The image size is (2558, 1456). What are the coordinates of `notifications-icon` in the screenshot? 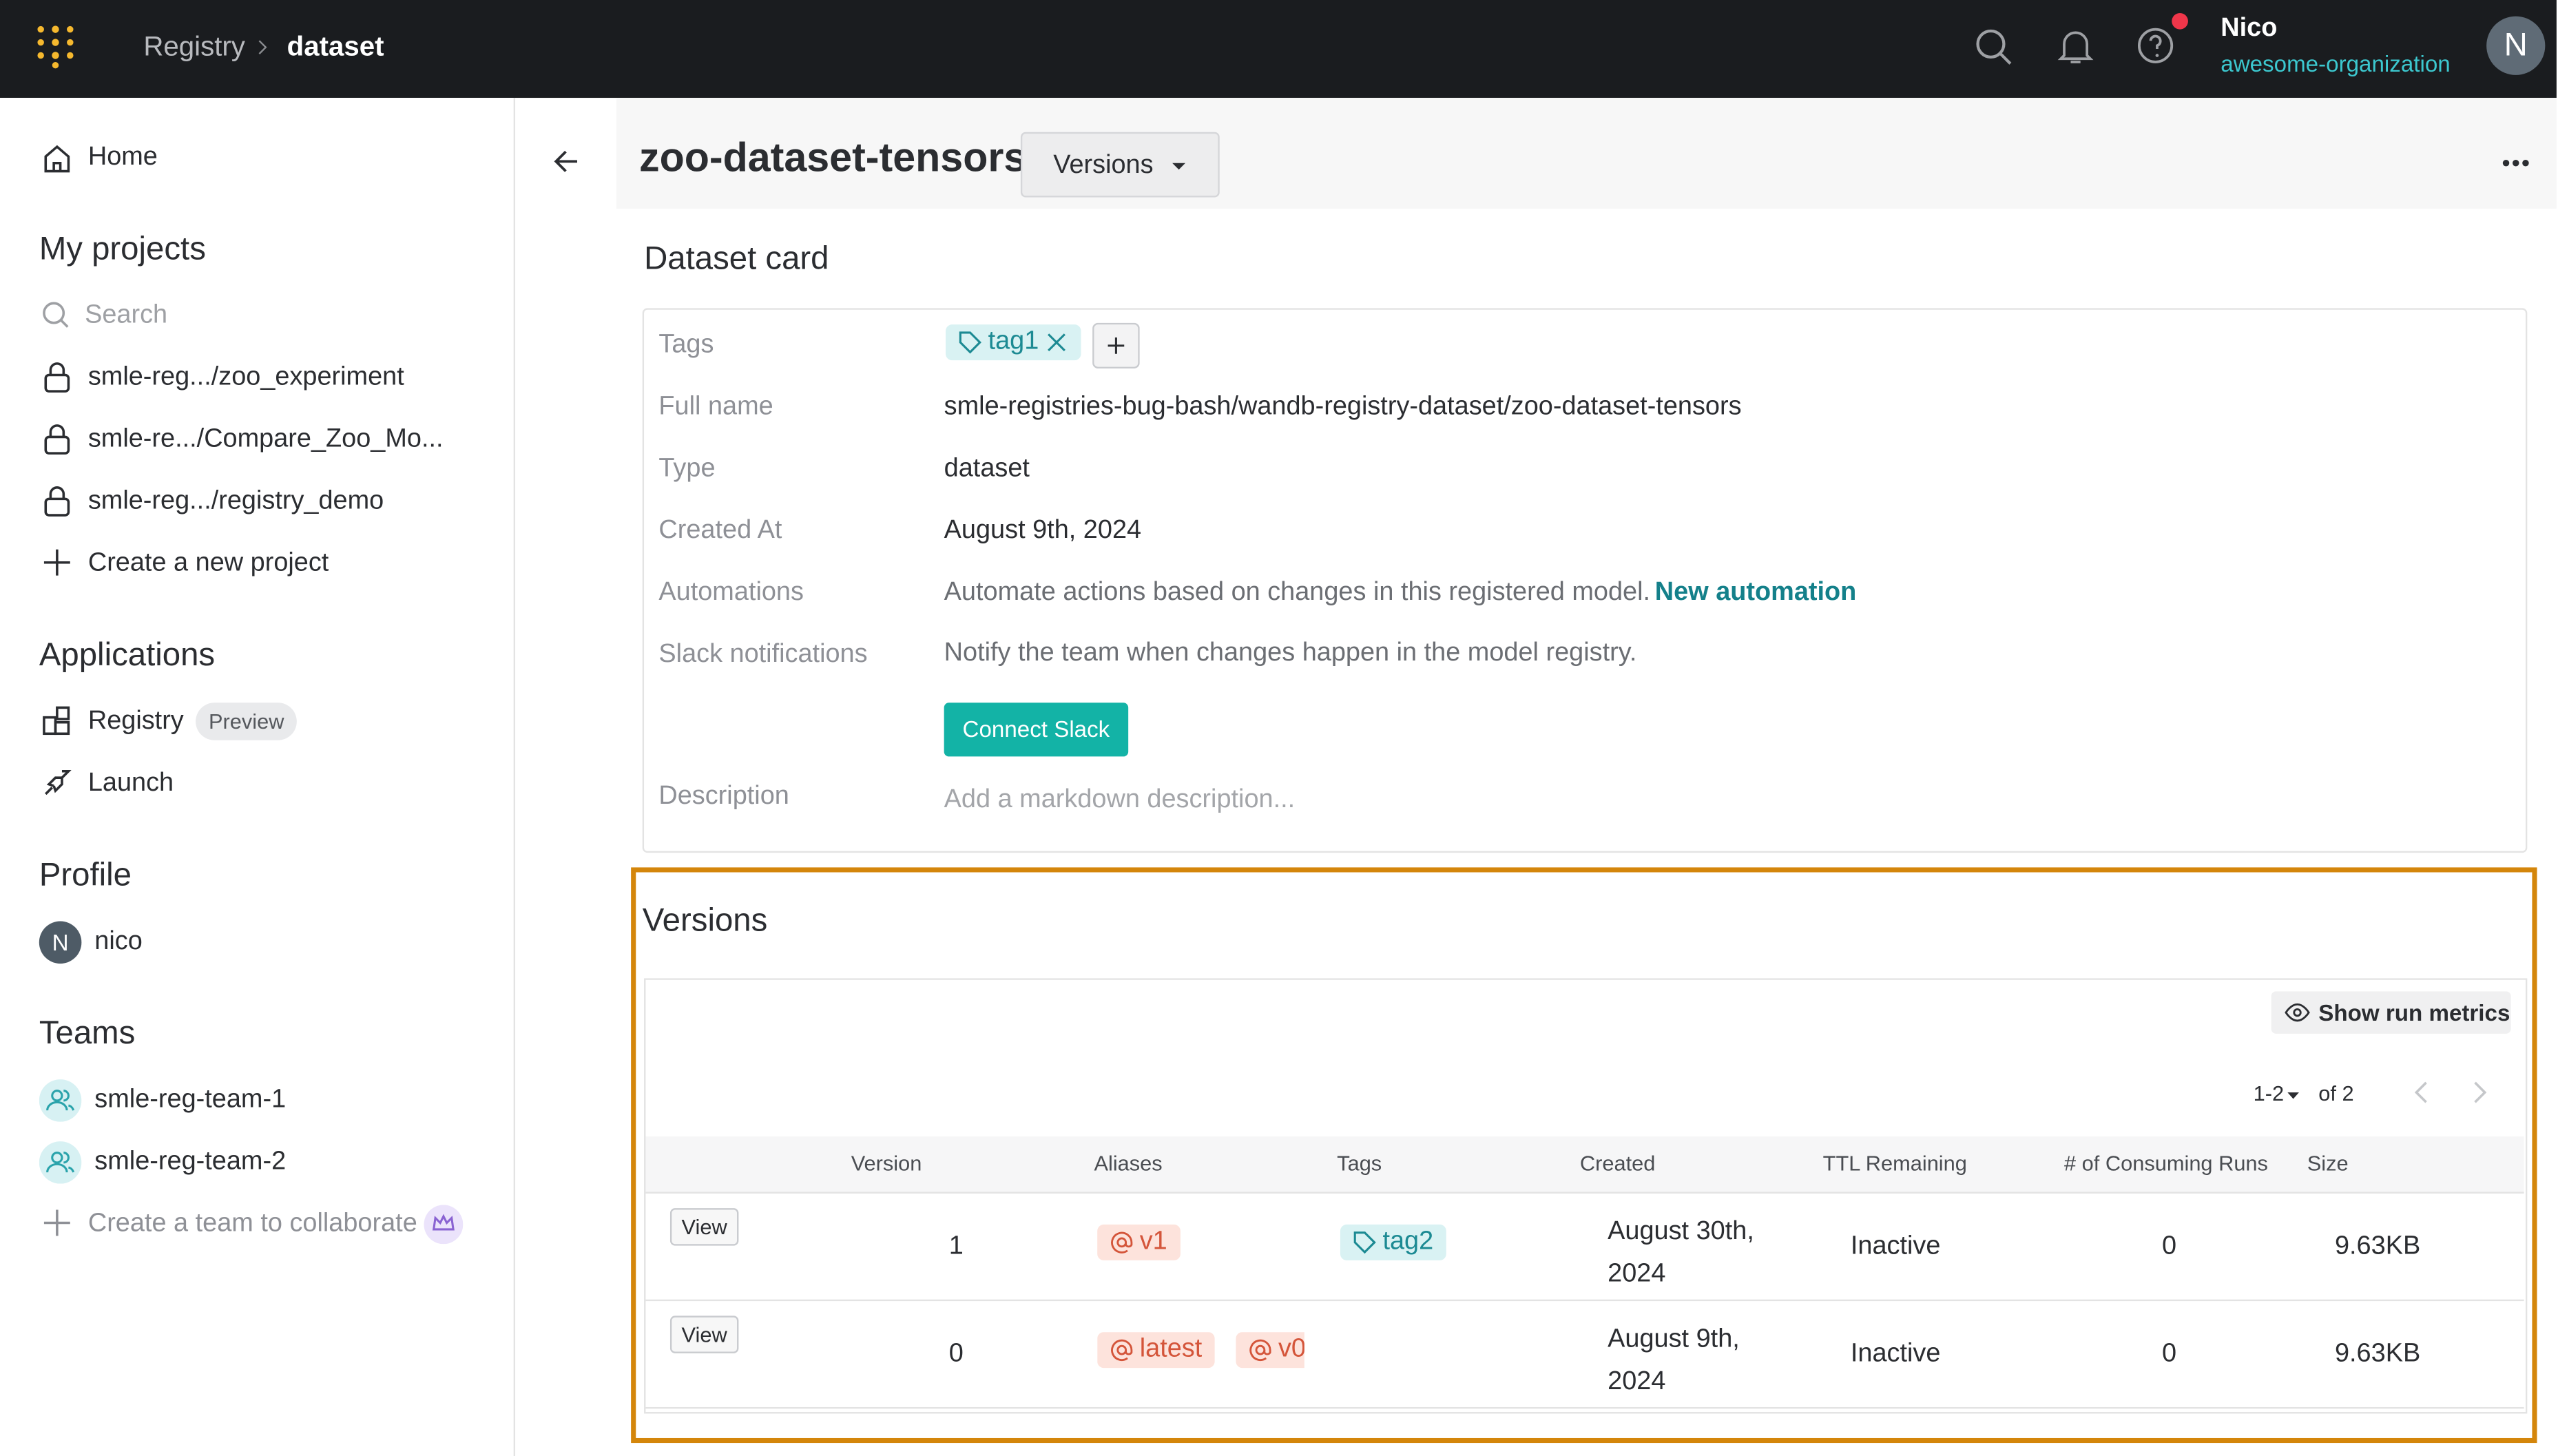 It's located at (2076, 47).